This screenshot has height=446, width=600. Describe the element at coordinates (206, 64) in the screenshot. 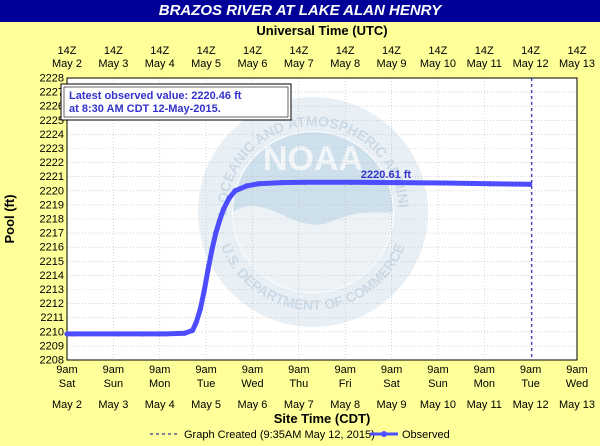

I see `top-tick-date: May 5` at that location.